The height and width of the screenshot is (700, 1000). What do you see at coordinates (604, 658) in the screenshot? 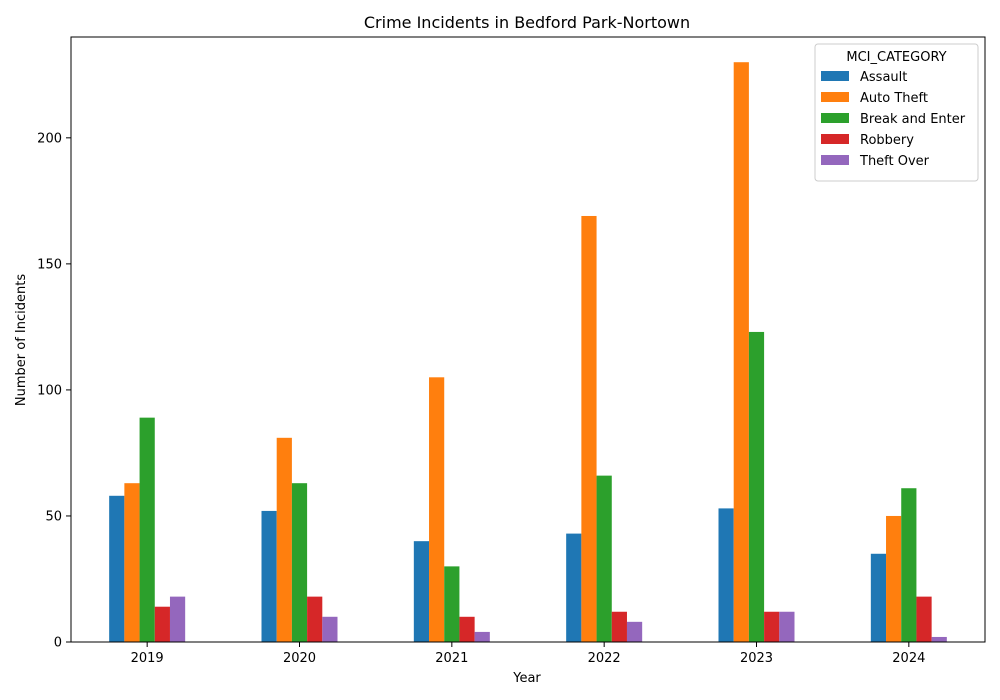
I see `x-tick-label: 2022` at bounding box center [604, 658].